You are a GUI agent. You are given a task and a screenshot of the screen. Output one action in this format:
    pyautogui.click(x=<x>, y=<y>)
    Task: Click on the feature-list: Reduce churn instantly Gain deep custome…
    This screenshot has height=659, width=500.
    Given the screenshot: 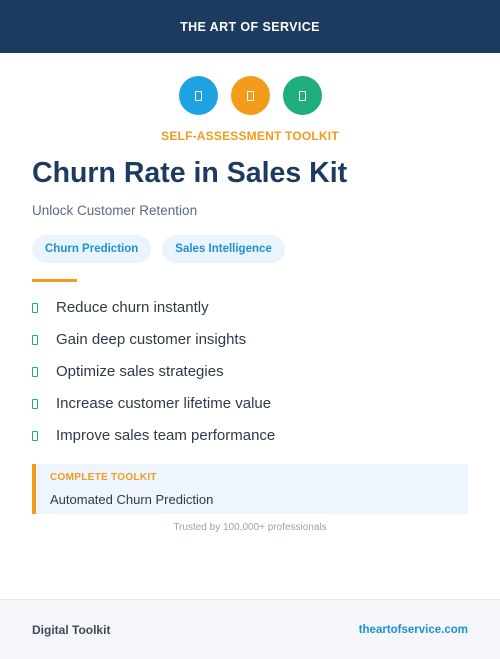 What is the action you would take?
    pyautogui.click(x=153, y=376)
    